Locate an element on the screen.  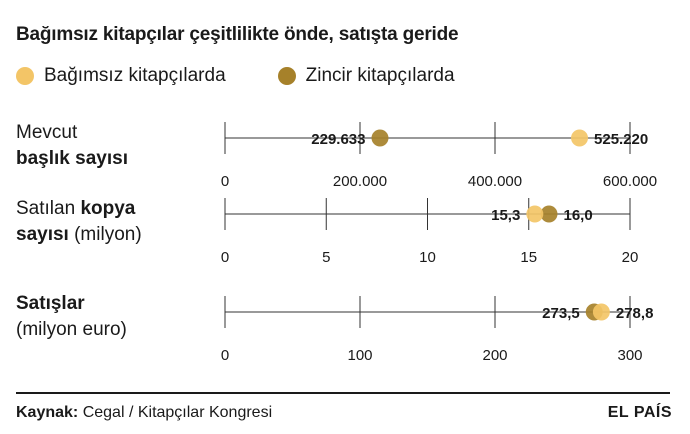
tick-label: 10 is located at coordinates (427, 257).